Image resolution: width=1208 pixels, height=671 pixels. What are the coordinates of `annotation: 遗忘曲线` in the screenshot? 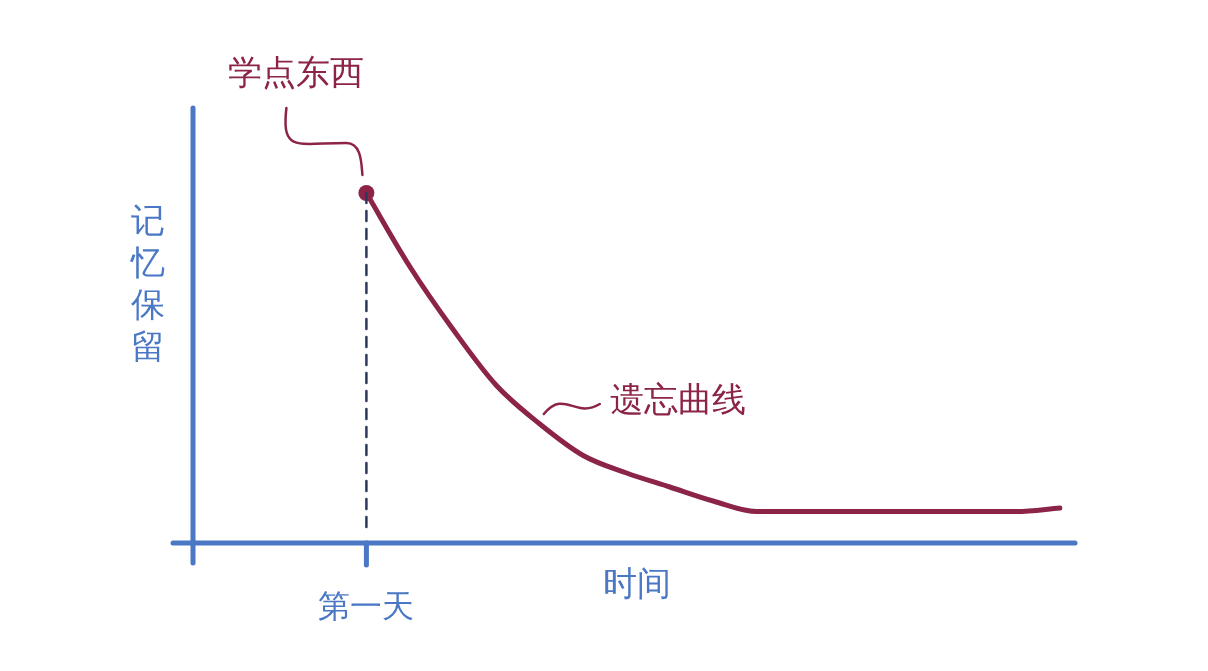 It's located at (677, 398).